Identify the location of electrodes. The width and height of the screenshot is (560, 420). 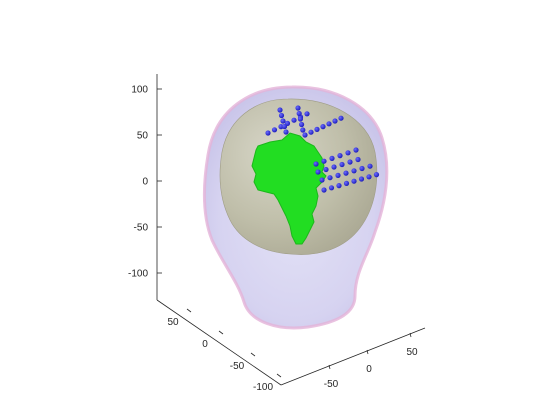
(322, 149).